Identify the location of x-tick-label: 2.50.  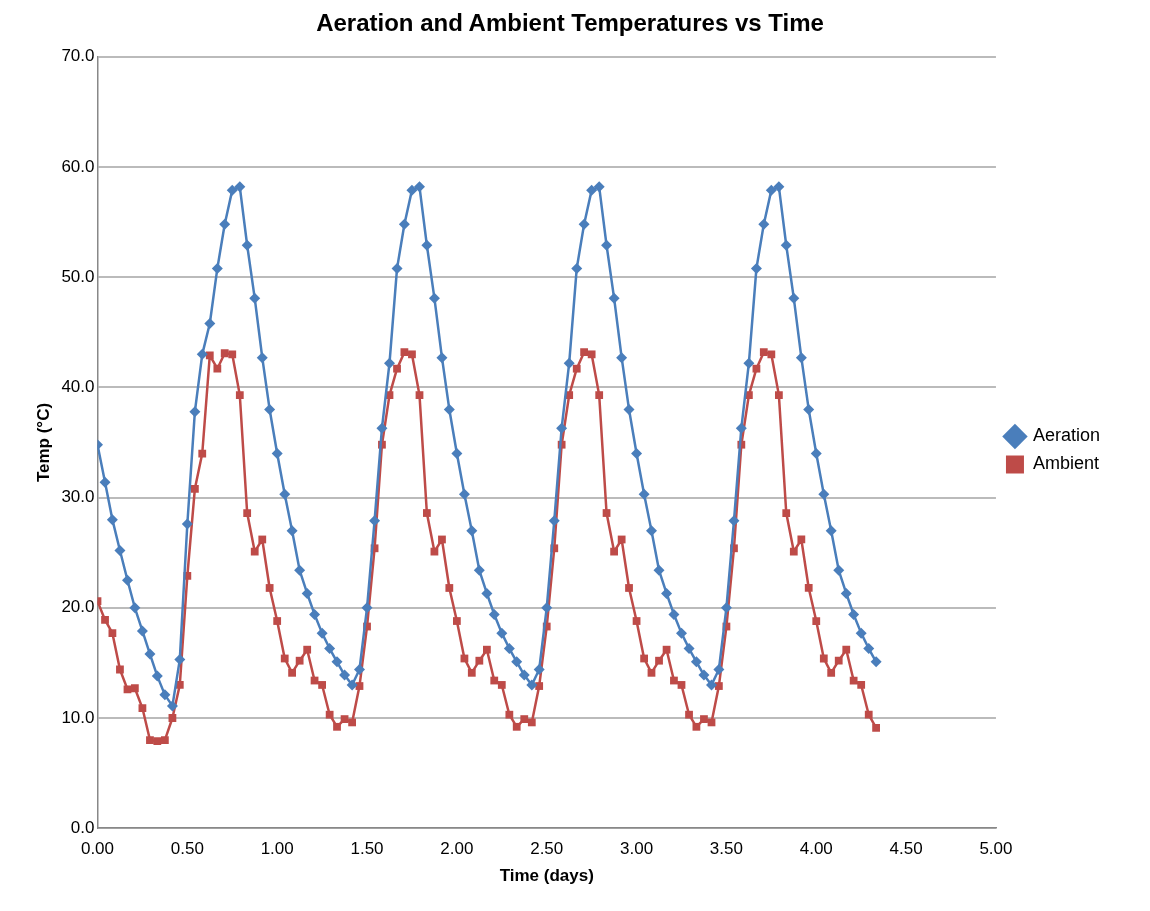
(547, 849).